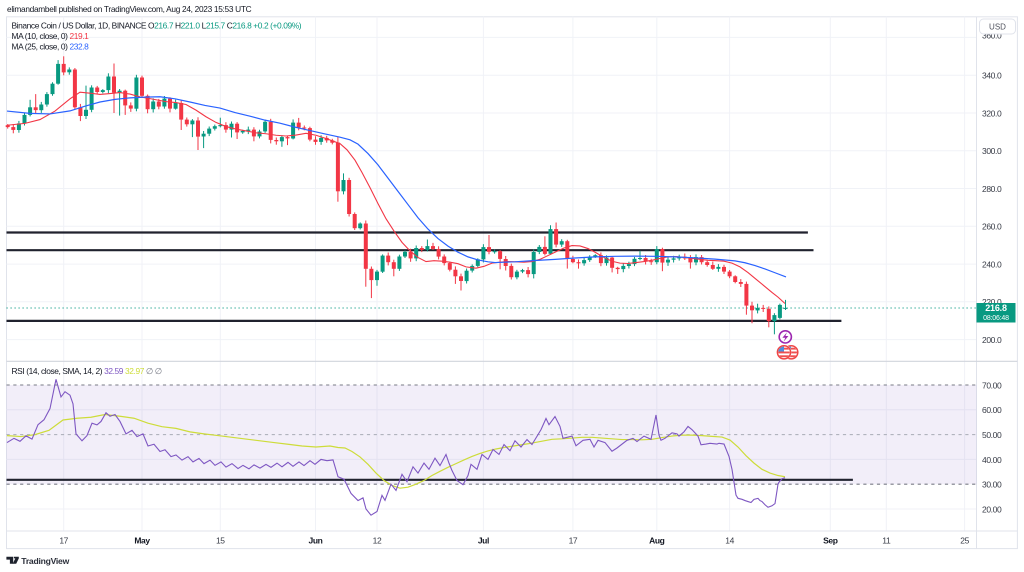 The image size is (1024, 572). What do you see at coordinates (316, 541) in the screenshot?
I see `svg-text: Jun` at bounding box center [316, 541].